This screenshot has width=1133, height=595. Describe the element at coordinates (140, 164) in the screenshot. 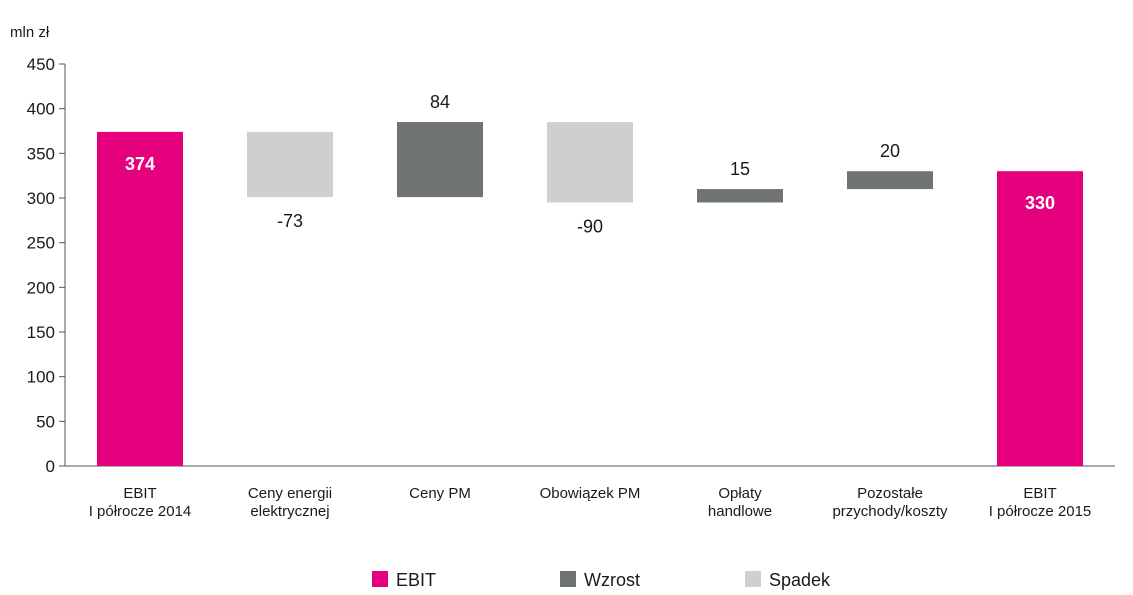

I see `data-label: 374` at that location.